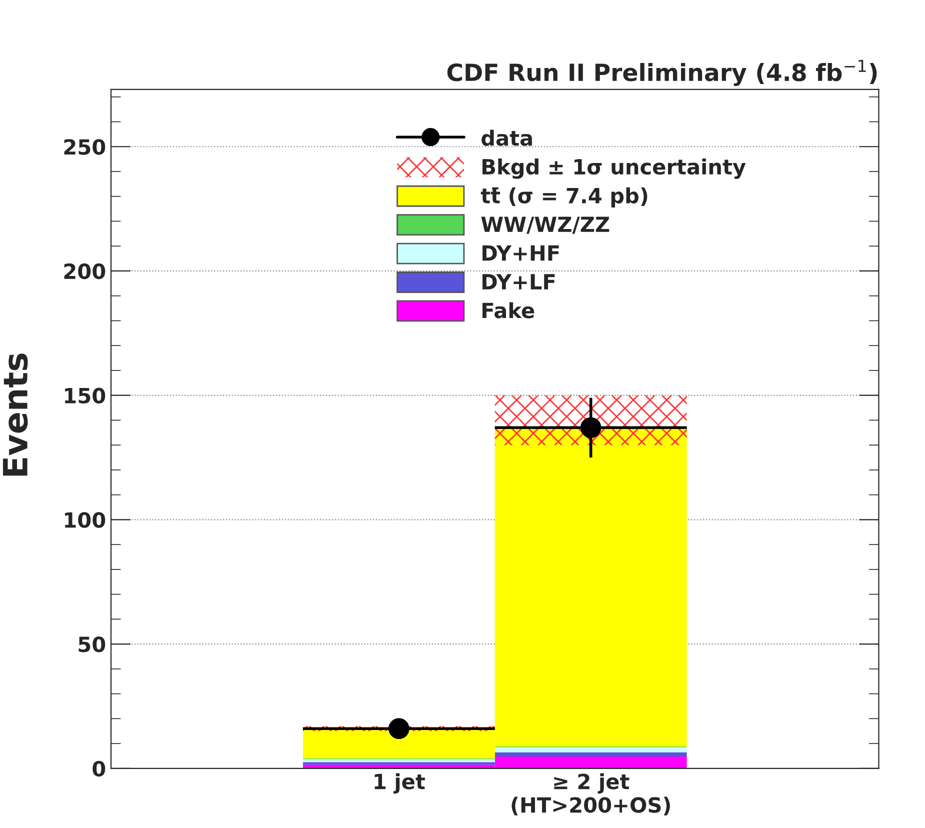 This screenshot has width=925, height=828. I want to click on legend-label: data, so click(507, 138).